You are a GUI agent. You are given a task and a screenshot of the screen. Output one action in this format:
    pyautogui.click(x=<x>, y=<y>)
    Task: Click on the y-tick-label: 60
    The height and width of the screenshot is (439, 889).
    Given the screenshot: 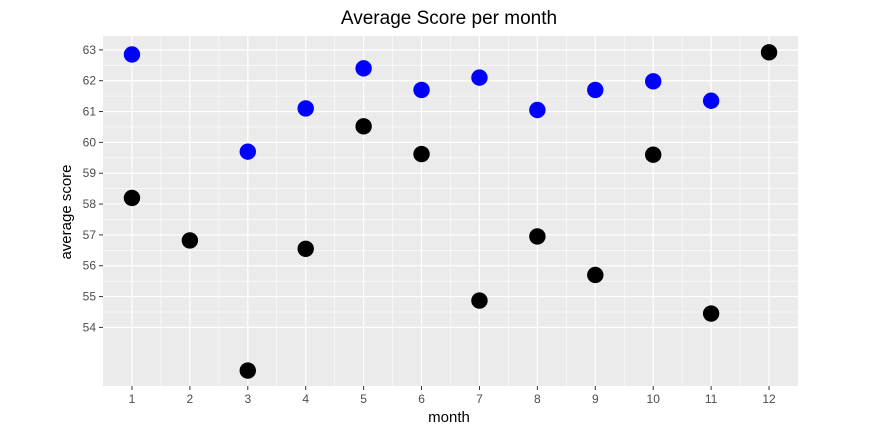 What is the action you would take?
    pyautogui.click(x=90, y=142)
    